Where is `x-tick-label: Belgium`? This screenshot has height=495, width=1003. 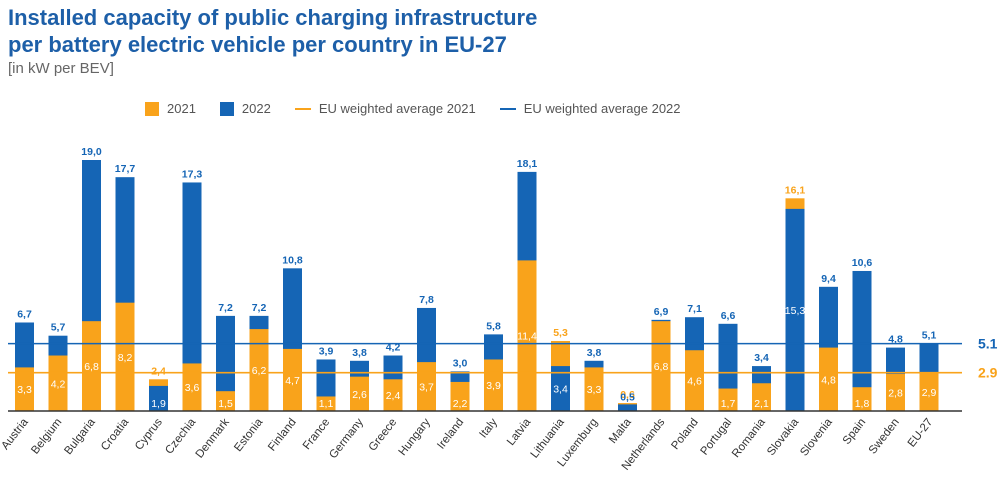 x-tick-label: Belgium is located at coordinates (46, 436).